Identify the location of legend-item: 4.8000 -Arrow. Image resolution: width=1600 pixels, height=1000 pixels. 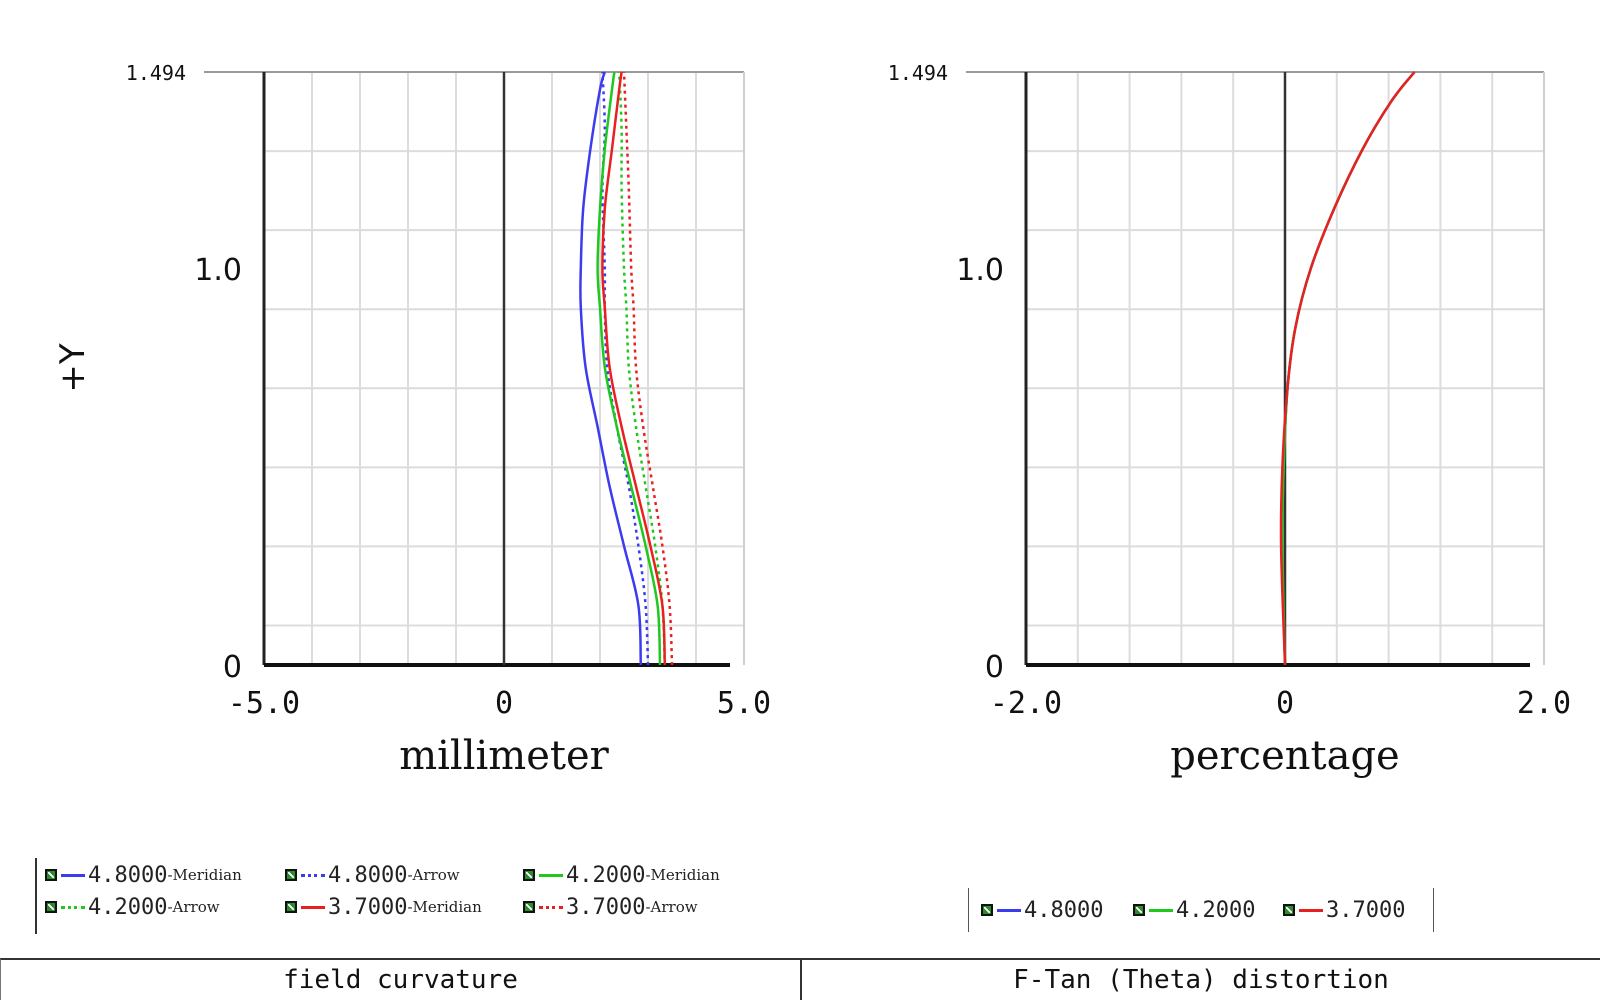
(372, 875).